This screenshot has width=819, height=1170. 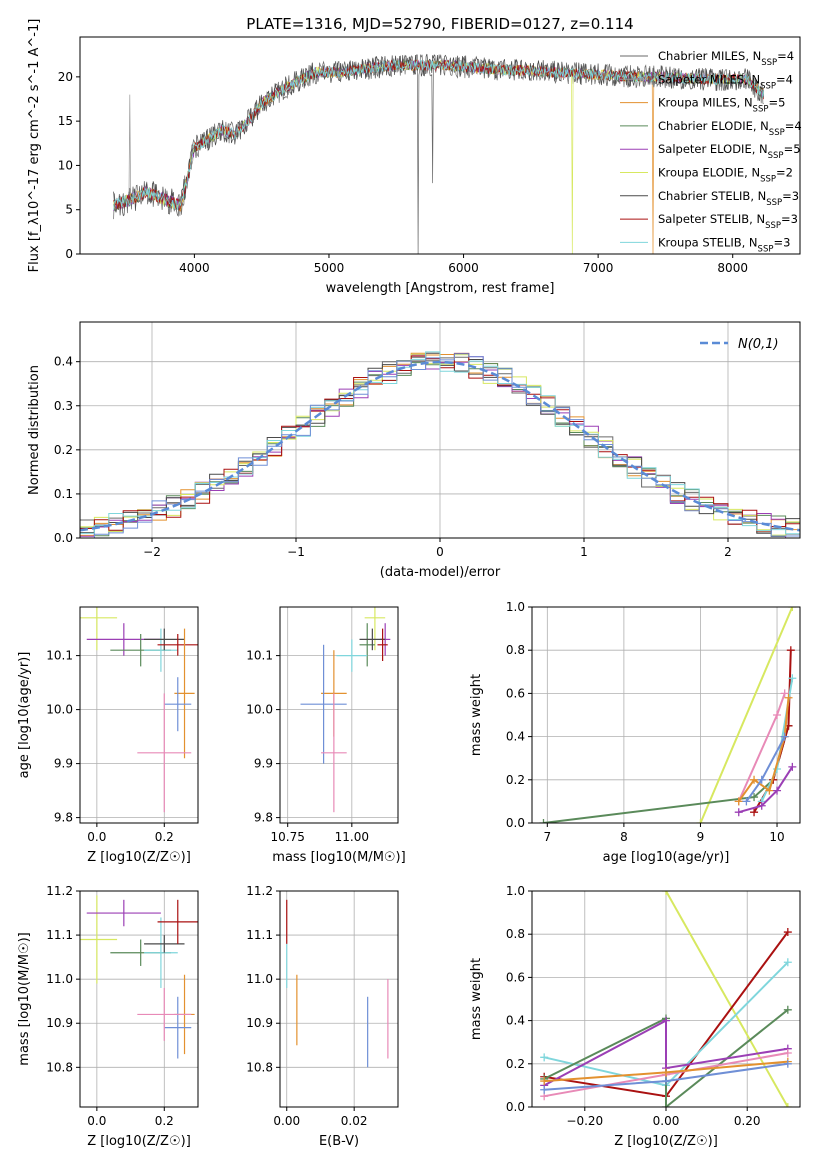 What do you see at coordinates (440, 288) in the screenshot?
I see `x-axis-label: wavelength [Angstrom, rest frame]` at bounding box center [440, 288].